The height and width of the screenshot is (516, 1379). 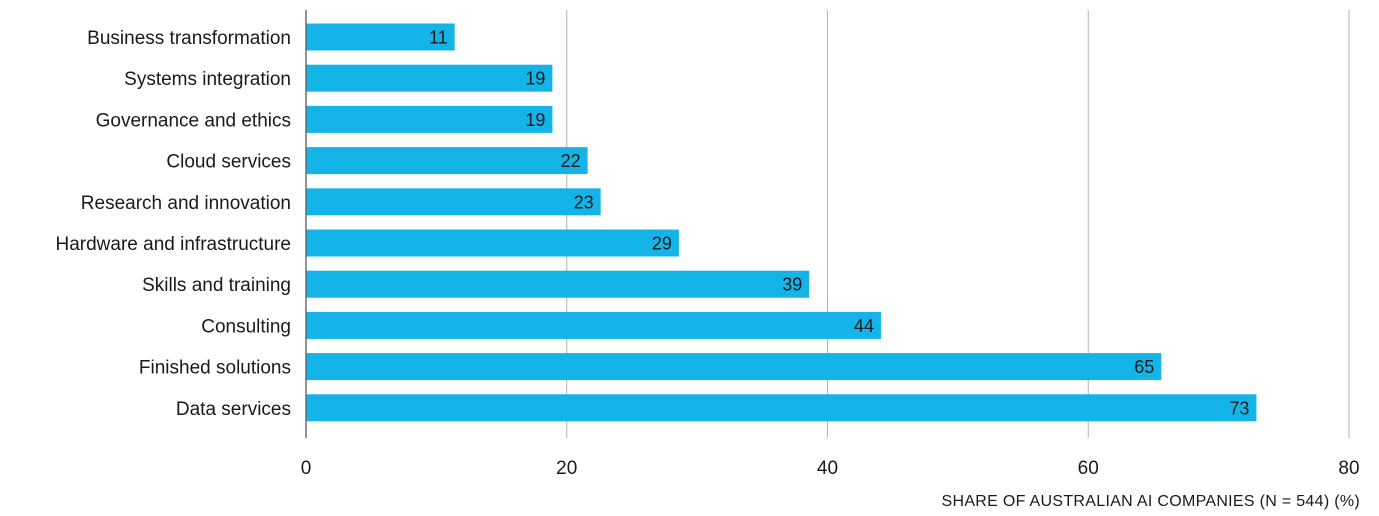 What do you see at coordinates (1348, 468) in the screenshot?
I see `x-tick-label-80: 80` at bounding box center [1348, 468].